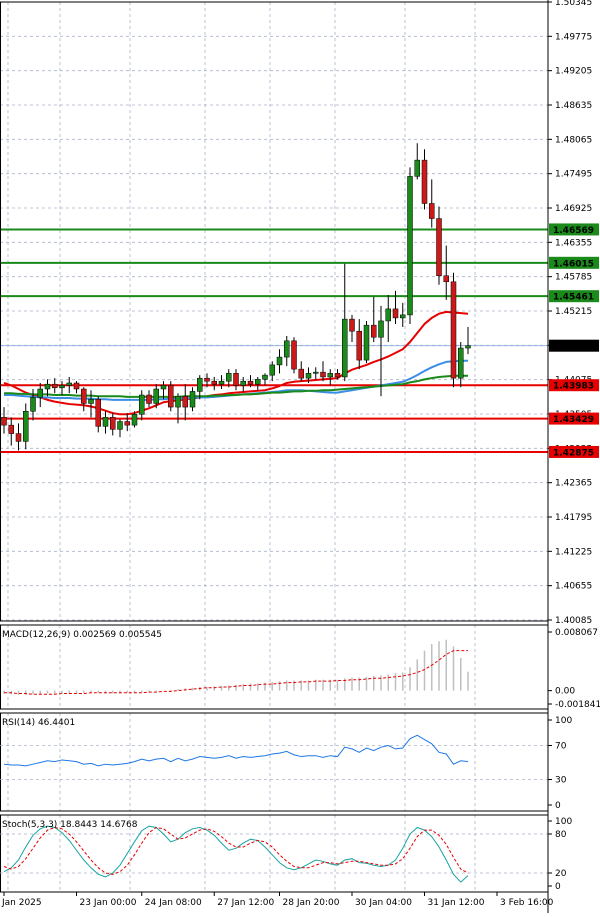 The height and width of the screenshot is (917, 600). What do you see at coordinates (573, 278) in the screenshot?
I see `y-tick-label: 1.45785` at bounding box center [573, 278].